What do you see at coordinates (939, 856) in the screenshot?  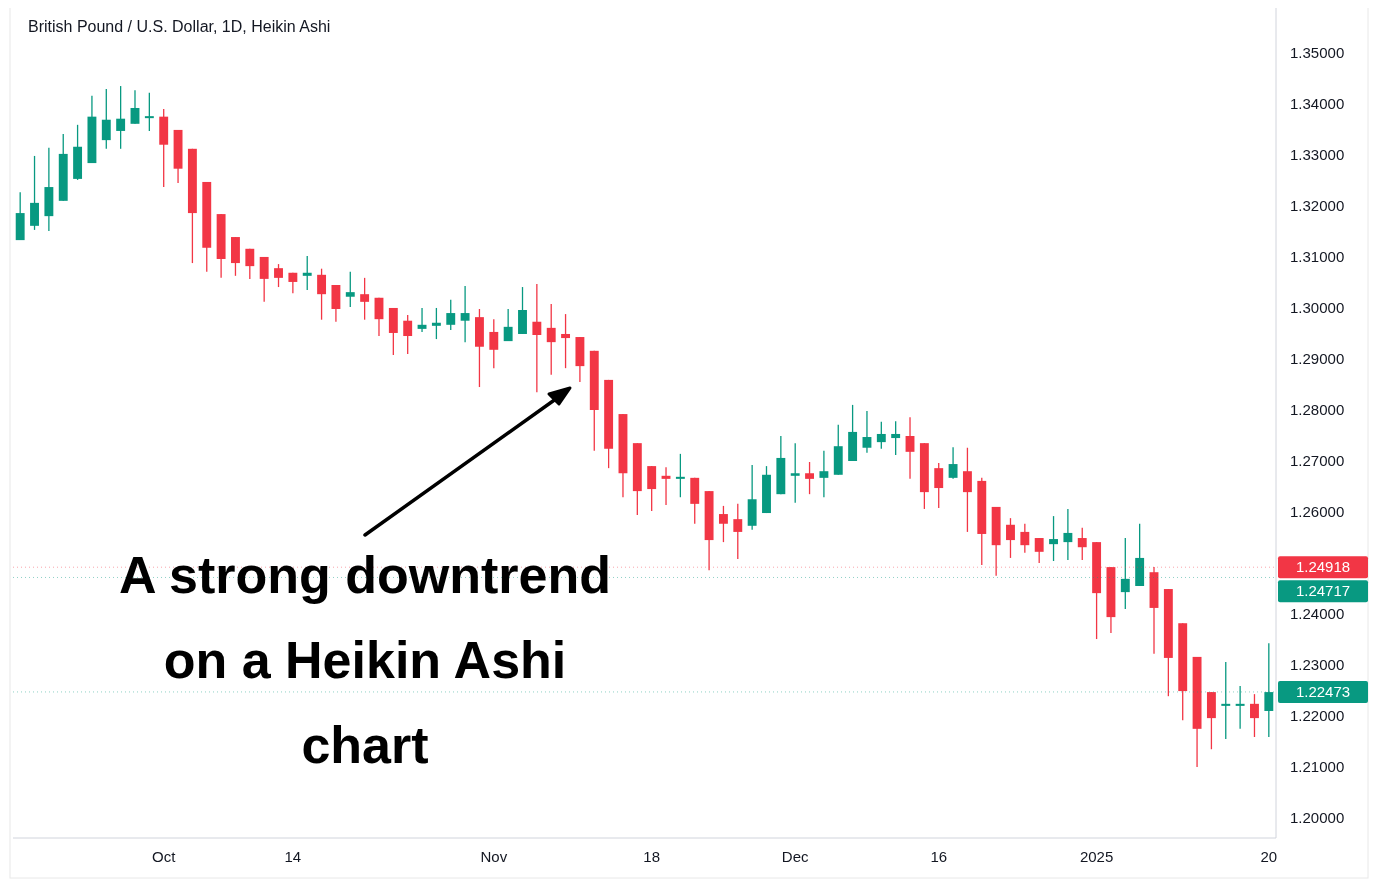 I see `x-tick-label: 16` at bounding box center [939, 856].